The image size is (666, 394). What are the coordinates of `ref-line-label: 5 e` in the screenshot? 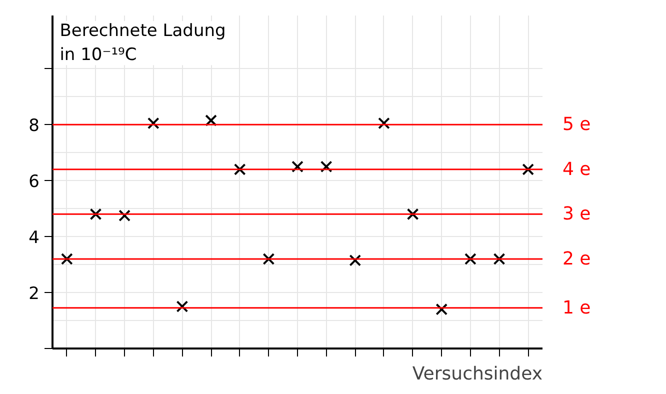 It's located at (576, 125).